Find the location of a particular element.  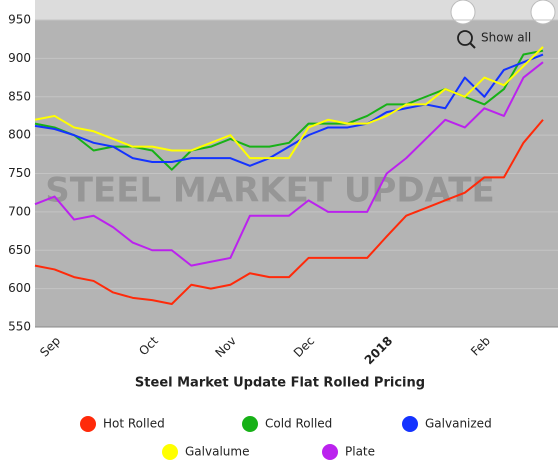

y-tick-label: 600 is located at coordinates (19, 288).